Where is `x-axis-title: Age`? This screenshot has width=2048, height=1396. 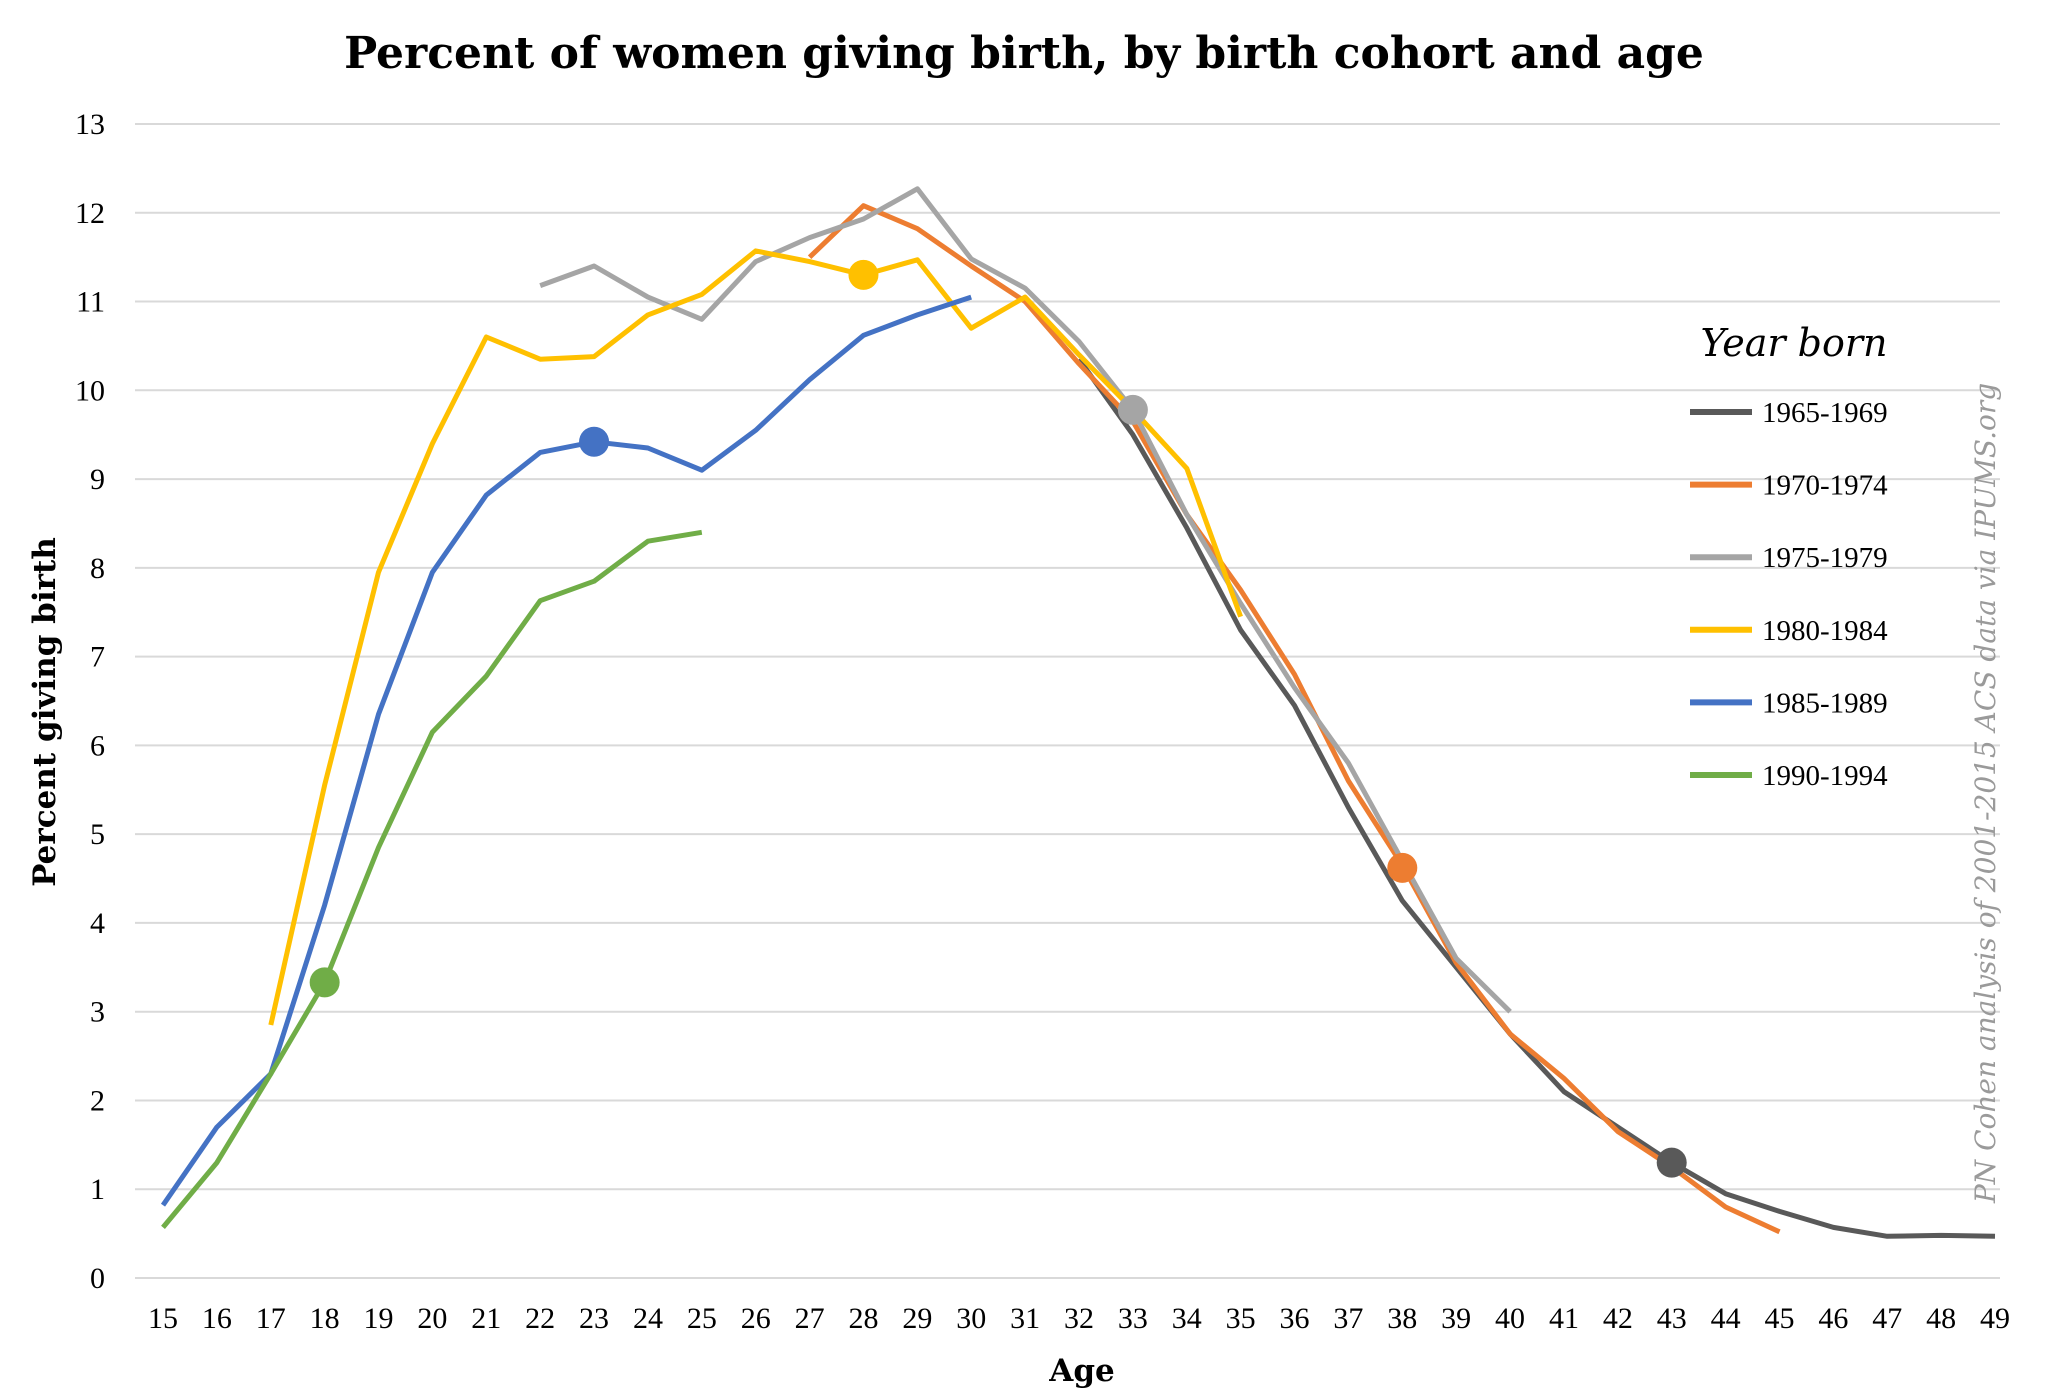 x-axis-title: Age is located at coordinates (1081, 1371).